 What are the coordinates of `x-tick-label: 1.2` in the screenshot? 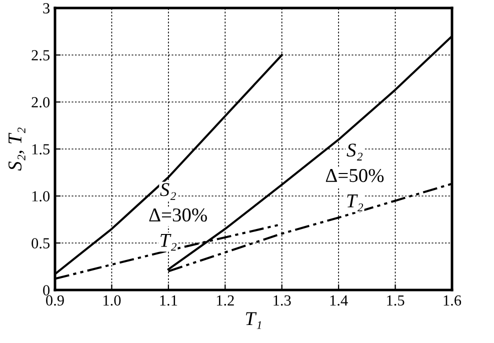 It's located at (225, 300).